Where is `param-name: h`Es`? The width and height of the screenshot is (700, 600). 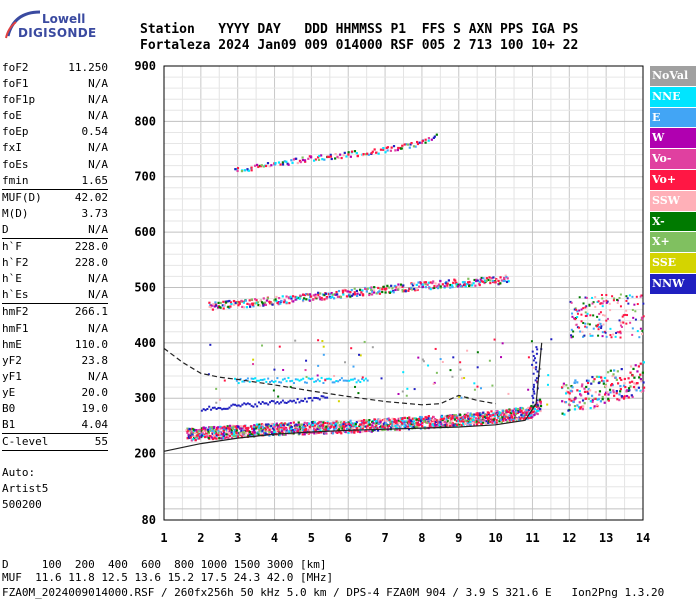 param-name: h`Es is located at coordinates (15, 295).